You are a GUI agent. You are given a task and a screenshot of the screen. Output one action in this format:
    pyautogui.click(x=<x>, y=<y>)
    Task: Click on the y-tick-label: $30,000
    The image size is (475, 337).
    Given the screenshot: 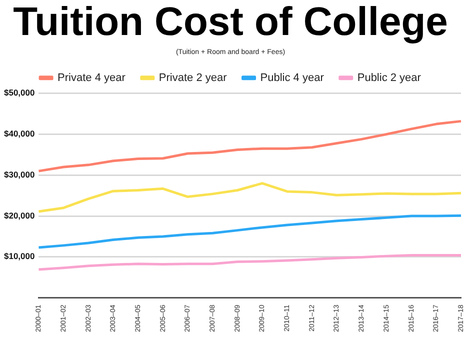 What is the action you would take?
    pyautogui.click(x=19, y=174)
    